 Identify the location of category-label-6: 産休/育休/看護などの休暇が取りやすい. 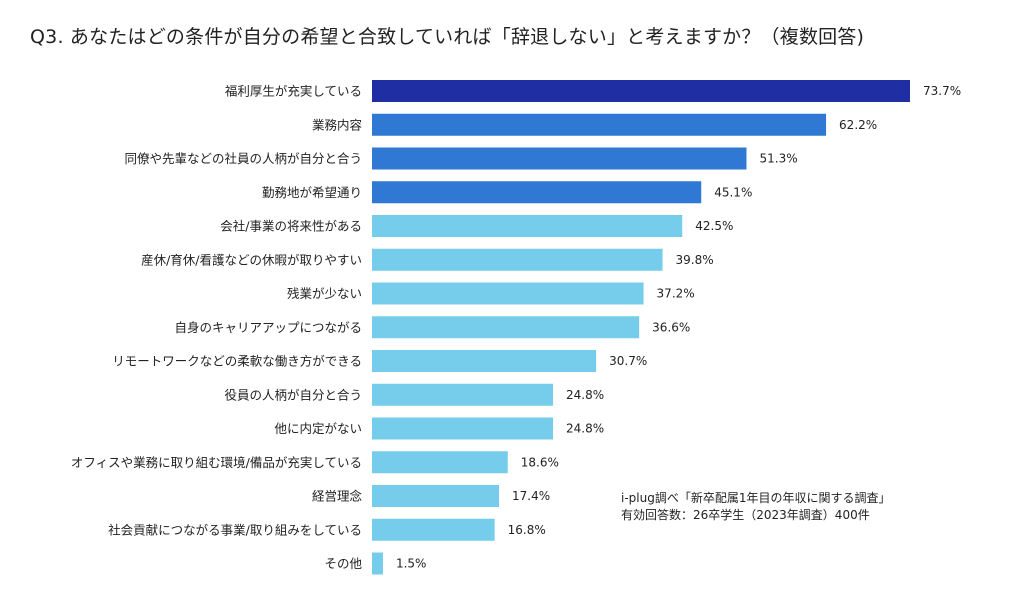
(251, 259).